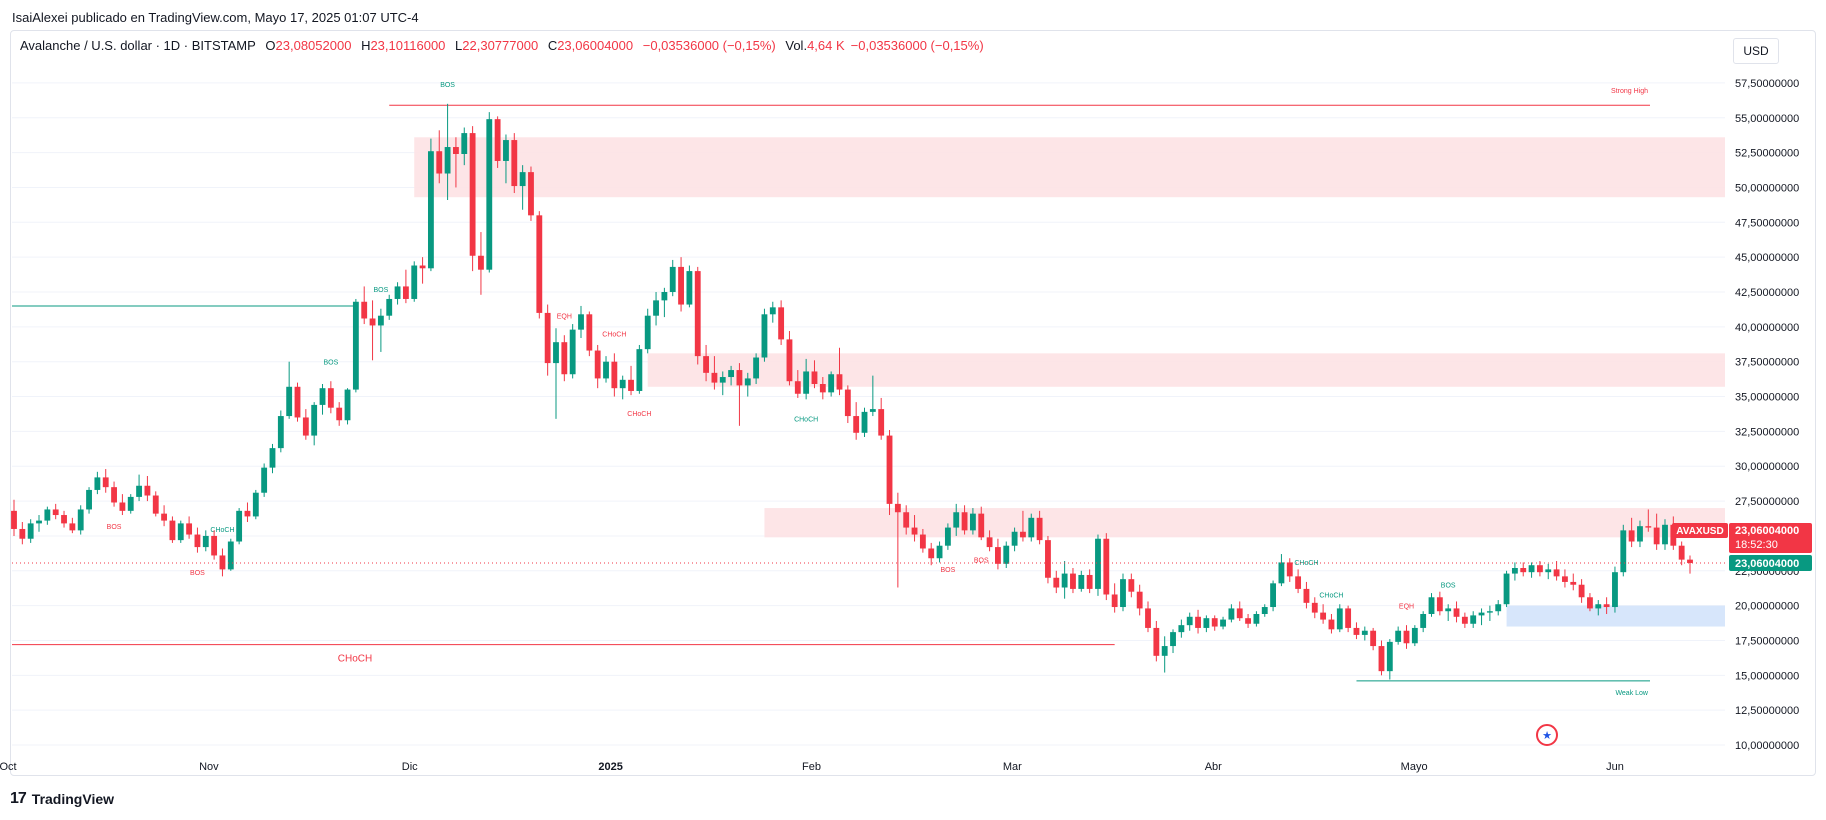 The height and width of the screenshot is (820, 1826). Describe the element at coordinates (1547, 735) in the screenshot. I see `us-flag-icon: ★` at that location.